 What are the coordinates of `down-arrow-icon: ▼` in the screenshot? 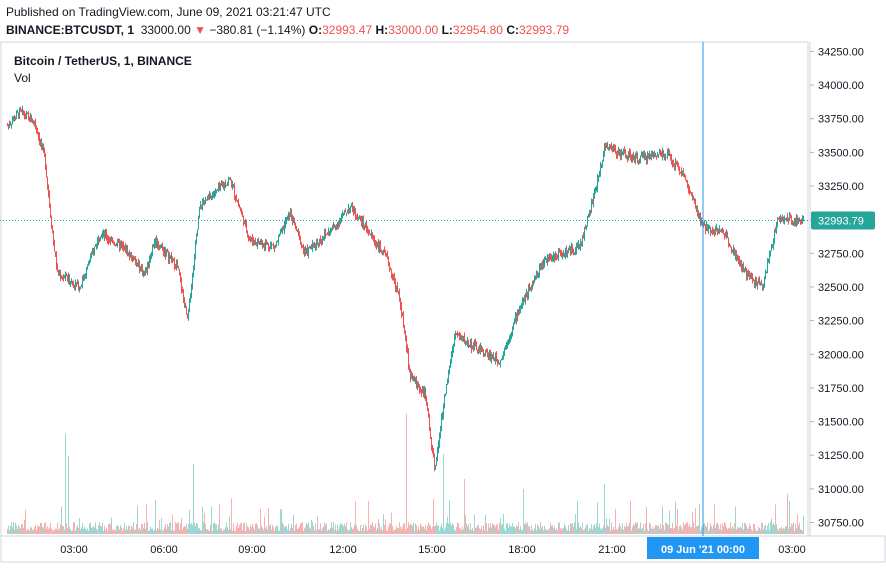 It's located at (200, 30).